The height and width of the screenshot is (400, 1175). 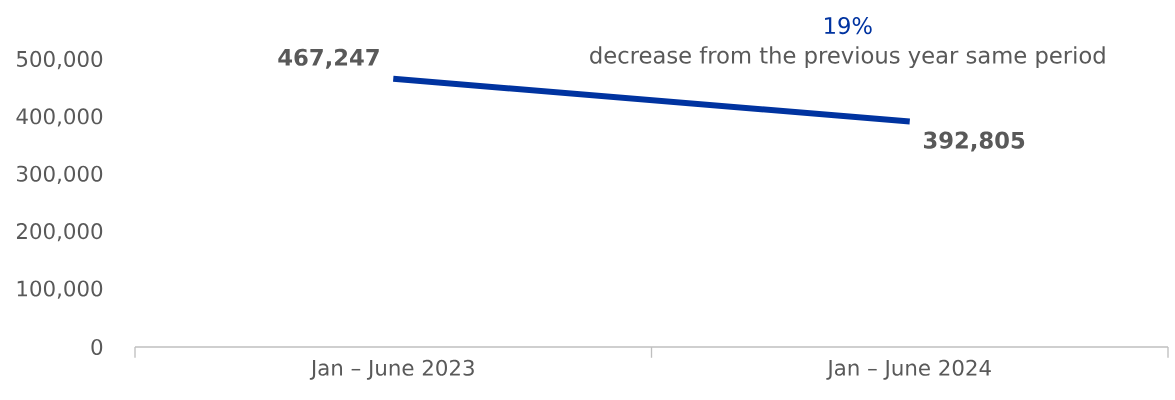 What do you see at coordinates (60, 289) in the screenshot?
I see `y-tick-label: 100,000` at bounding box center [60, 289].